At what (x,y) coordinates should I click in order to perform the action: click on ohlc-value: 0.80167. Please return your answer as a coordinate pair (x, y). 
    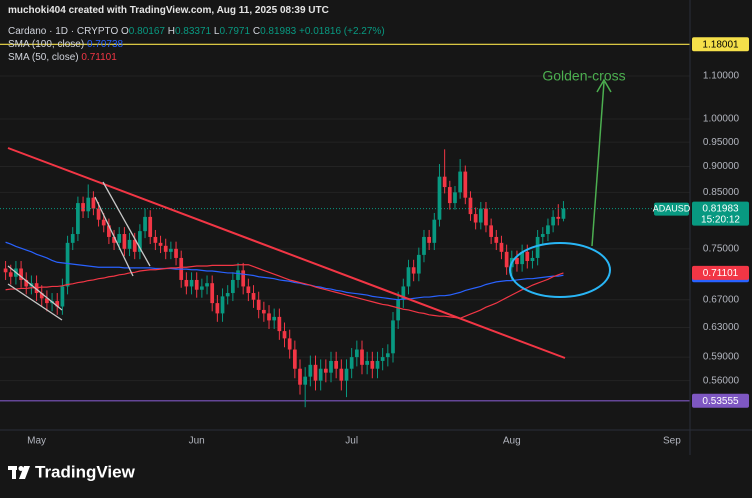
    Looking at the image, I should click on (146, 31).